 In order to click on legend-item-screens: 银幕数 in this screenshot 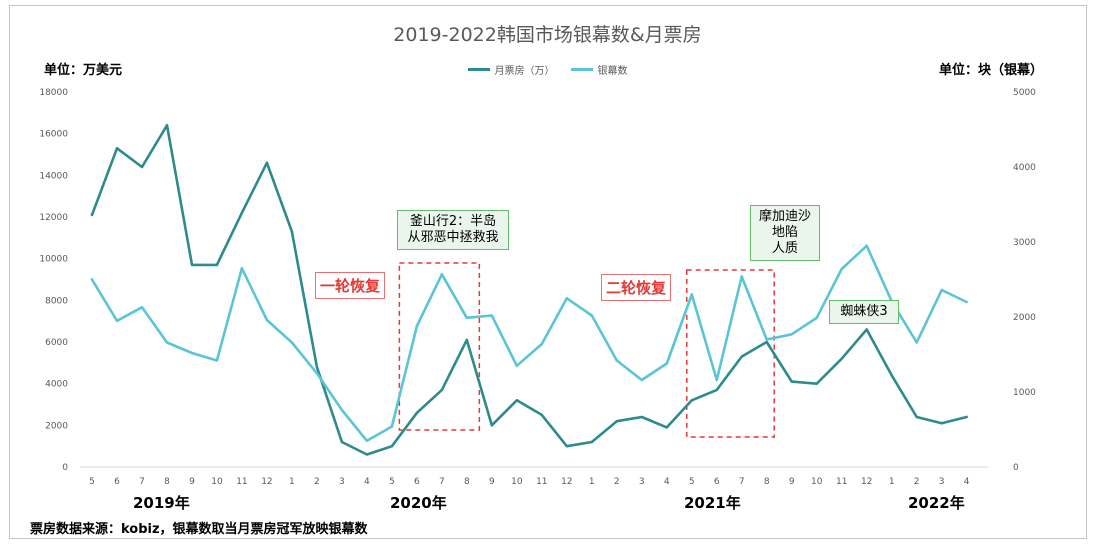, I will do `click(599, 69)`.